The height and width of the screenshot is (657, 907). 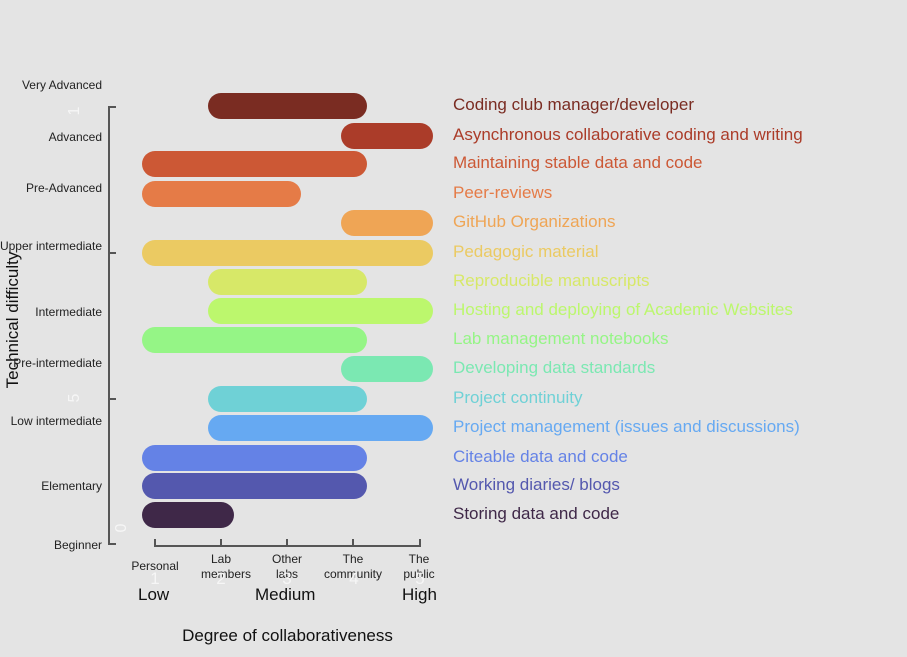 What do you see at coordinates (226, 566) in the screenshot?
I see `x-tick-label: Lab members` at bounding box center [226, 566].